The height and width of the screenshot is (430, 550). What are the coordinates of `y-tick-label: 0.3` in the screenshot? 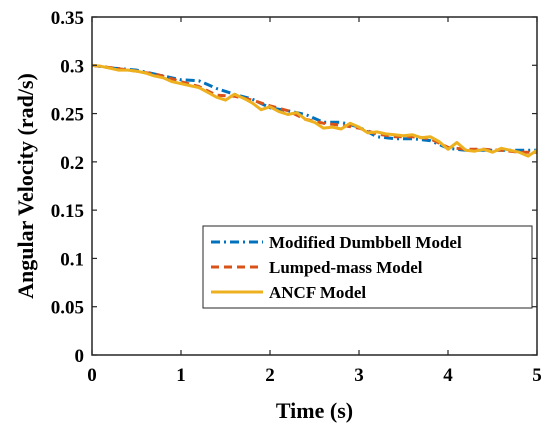 It's located at (72, 66).